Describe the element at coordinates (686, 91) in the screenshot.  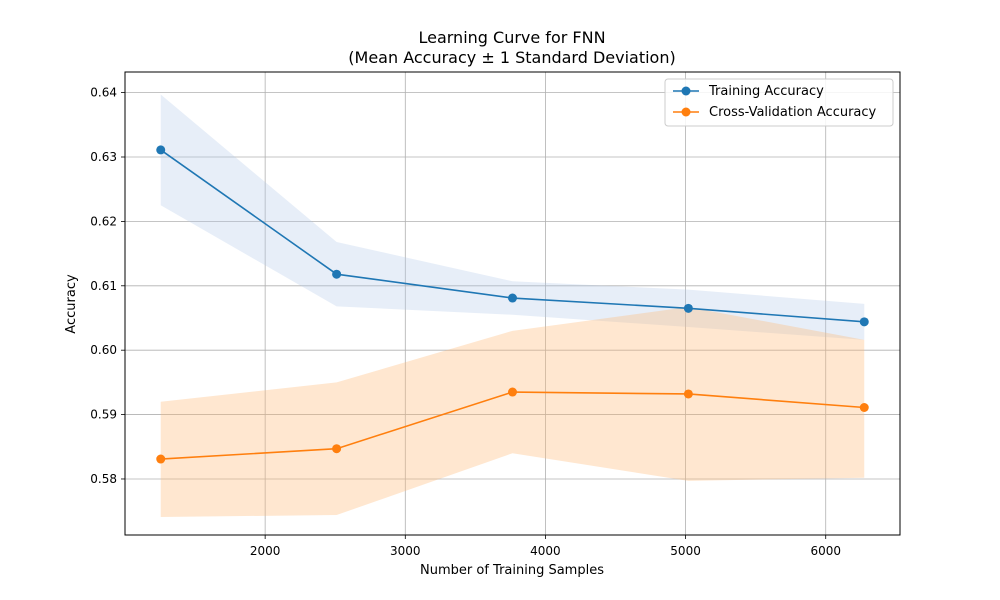
I see `legend-marker-training` at that location.